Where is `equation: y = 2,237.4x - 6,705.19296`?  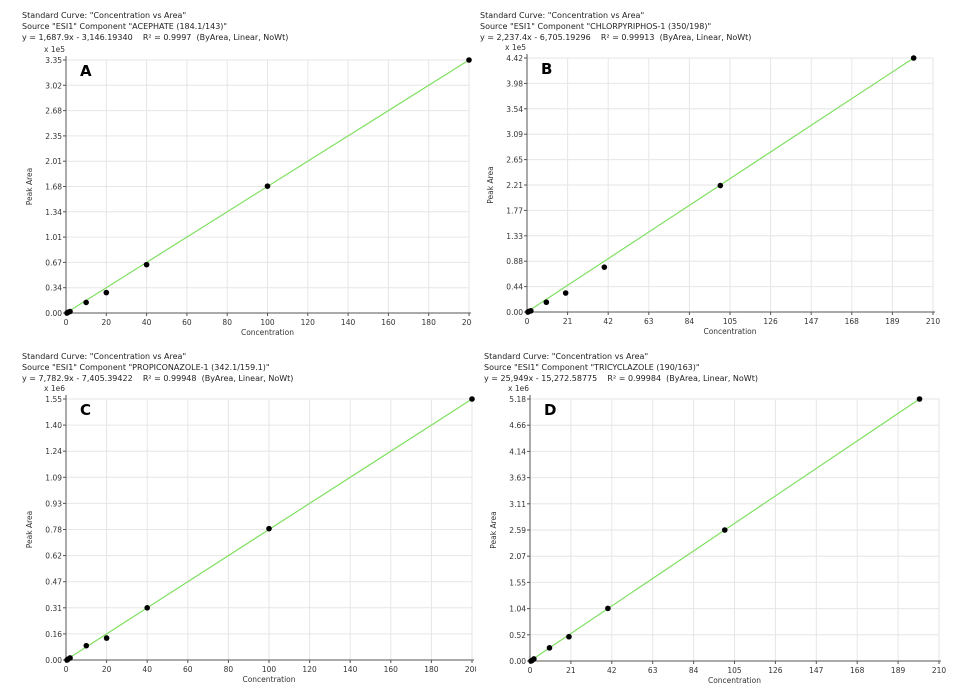
equation: y = 2,237.4x - 6,705.19296 is located at coordinates (535, 37).